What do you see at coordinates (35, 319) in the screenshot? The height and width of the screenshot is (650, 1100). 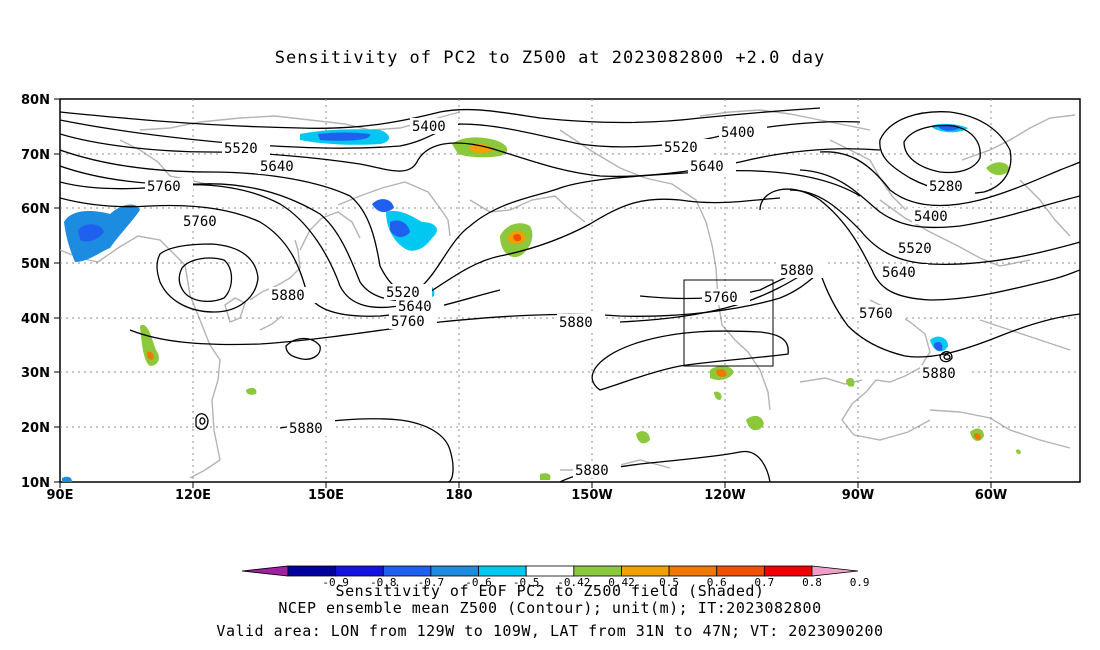 I see `lat-label: 40N` at bounding box center [35, 319].